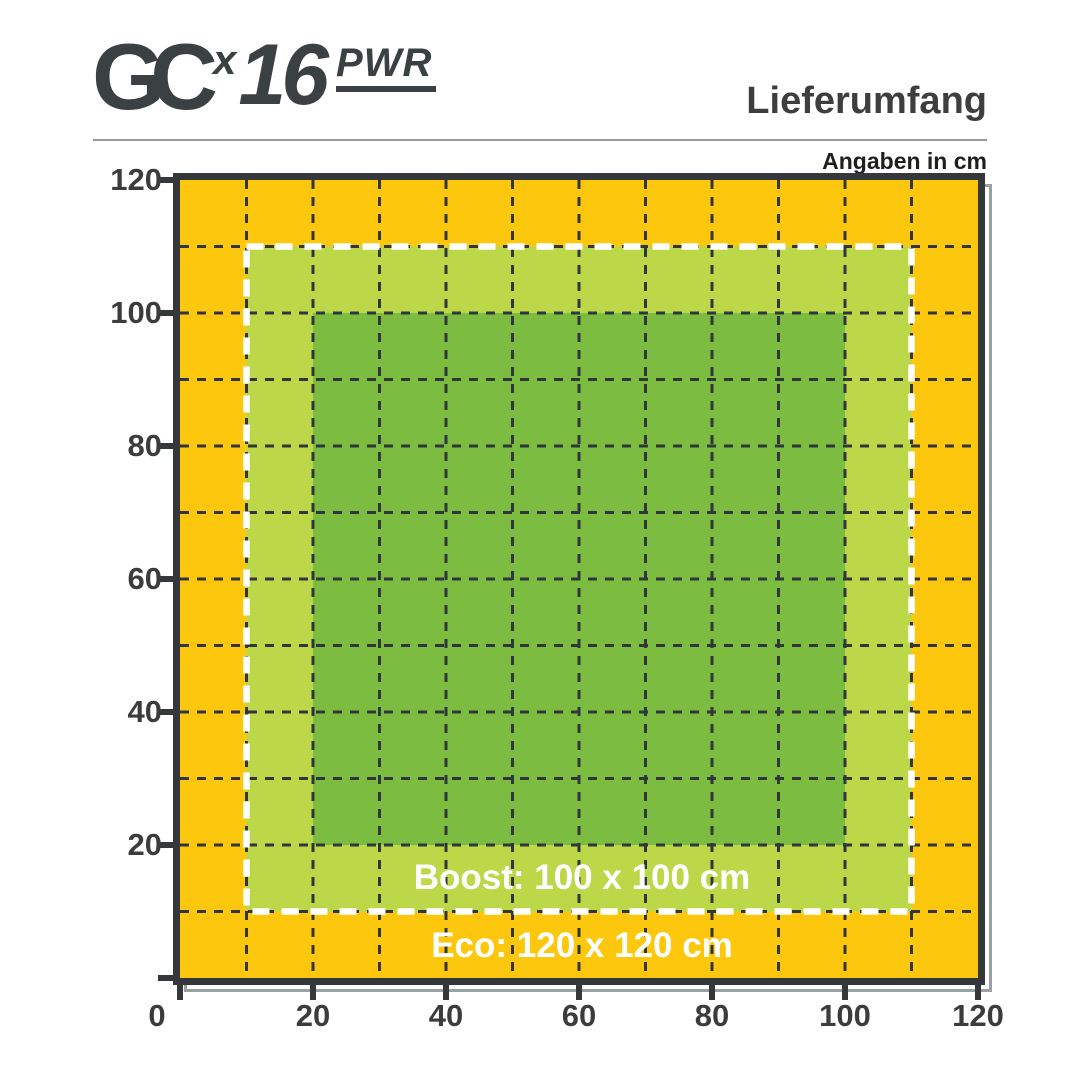  What do you see at coordinates (712, 1015) in the screenshot?
I see `x-tick-label-80: 80` at bounding box center [712, 1015].